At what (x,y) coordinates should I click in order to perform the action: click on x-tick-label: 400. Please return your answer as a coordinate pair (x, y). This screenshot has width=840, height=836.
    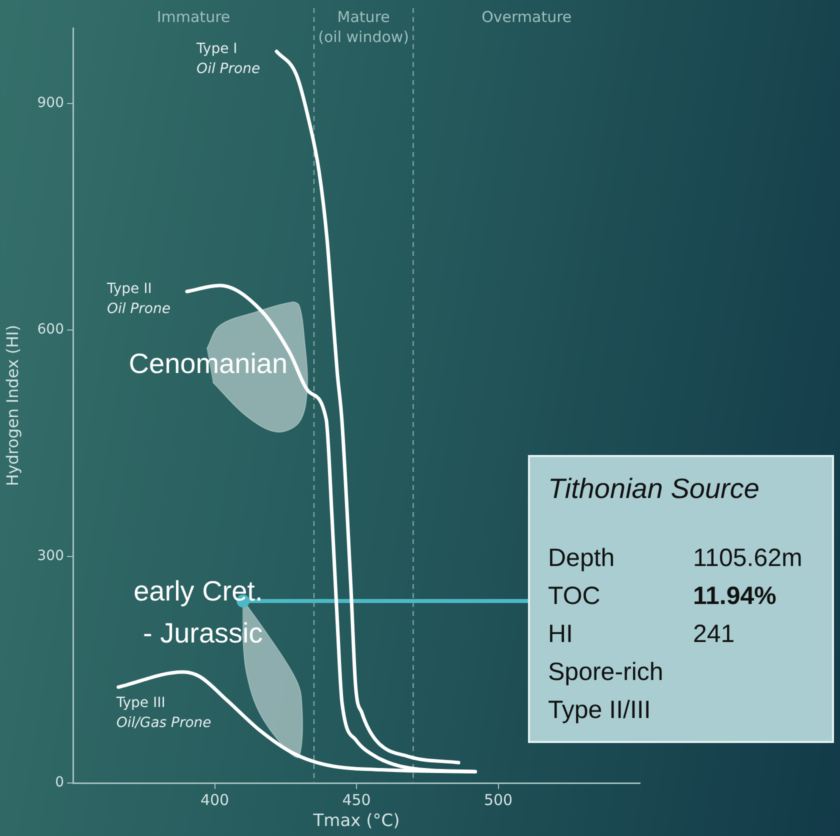
    Looking at the image, I should click on (215, 799).